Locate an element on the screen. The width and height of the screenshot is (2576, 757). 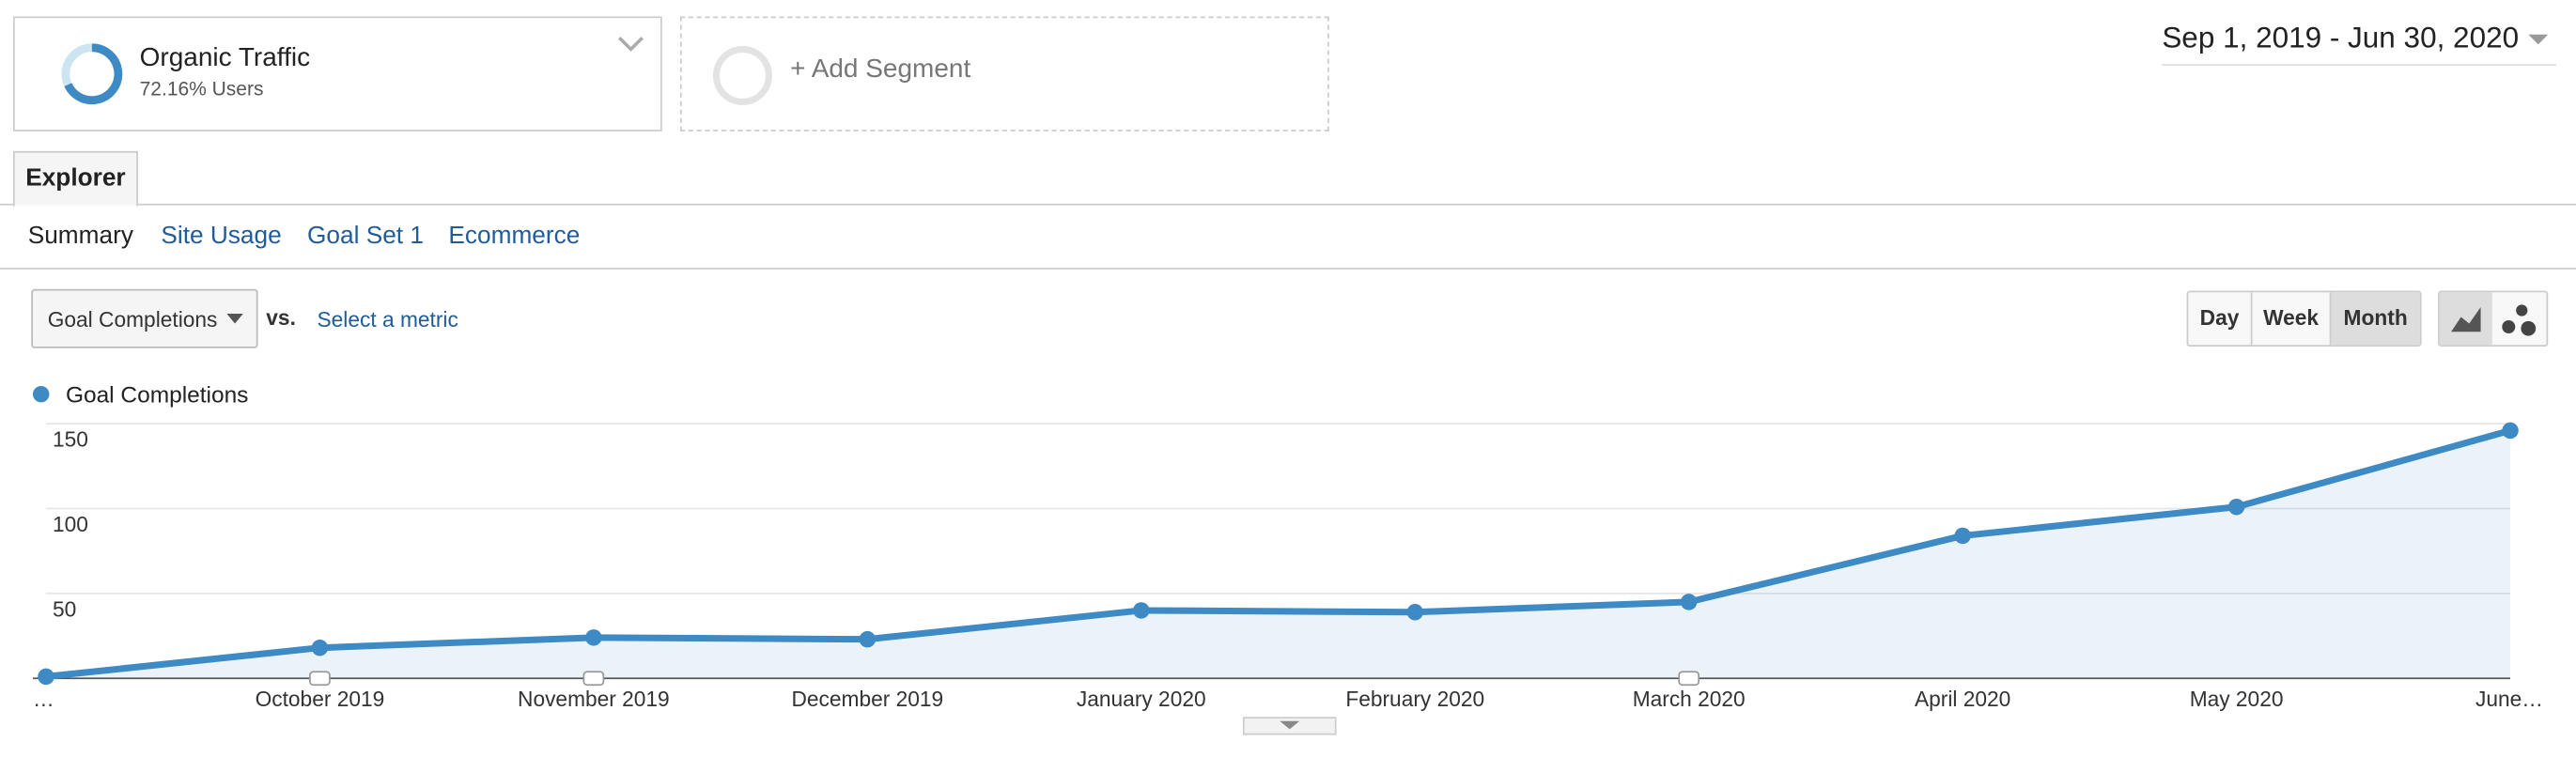
chart-type-buttons is located at coordinates (2493, 318).